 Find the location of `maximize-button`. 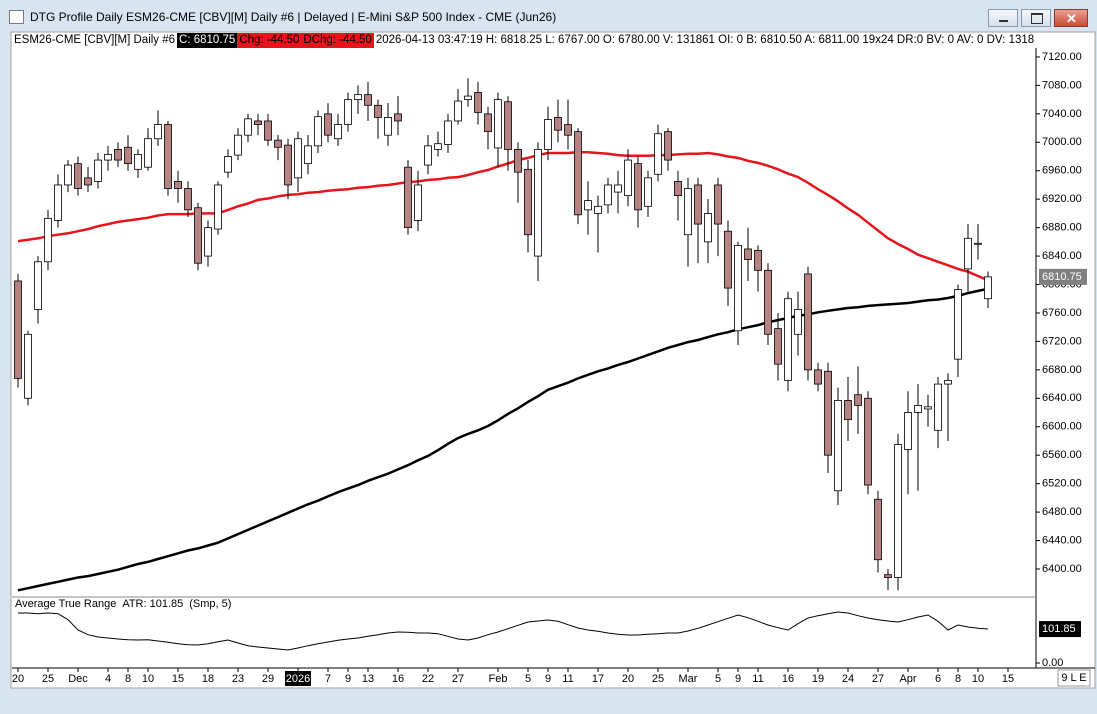

maximize-button is located at coordinates (1036, 18).